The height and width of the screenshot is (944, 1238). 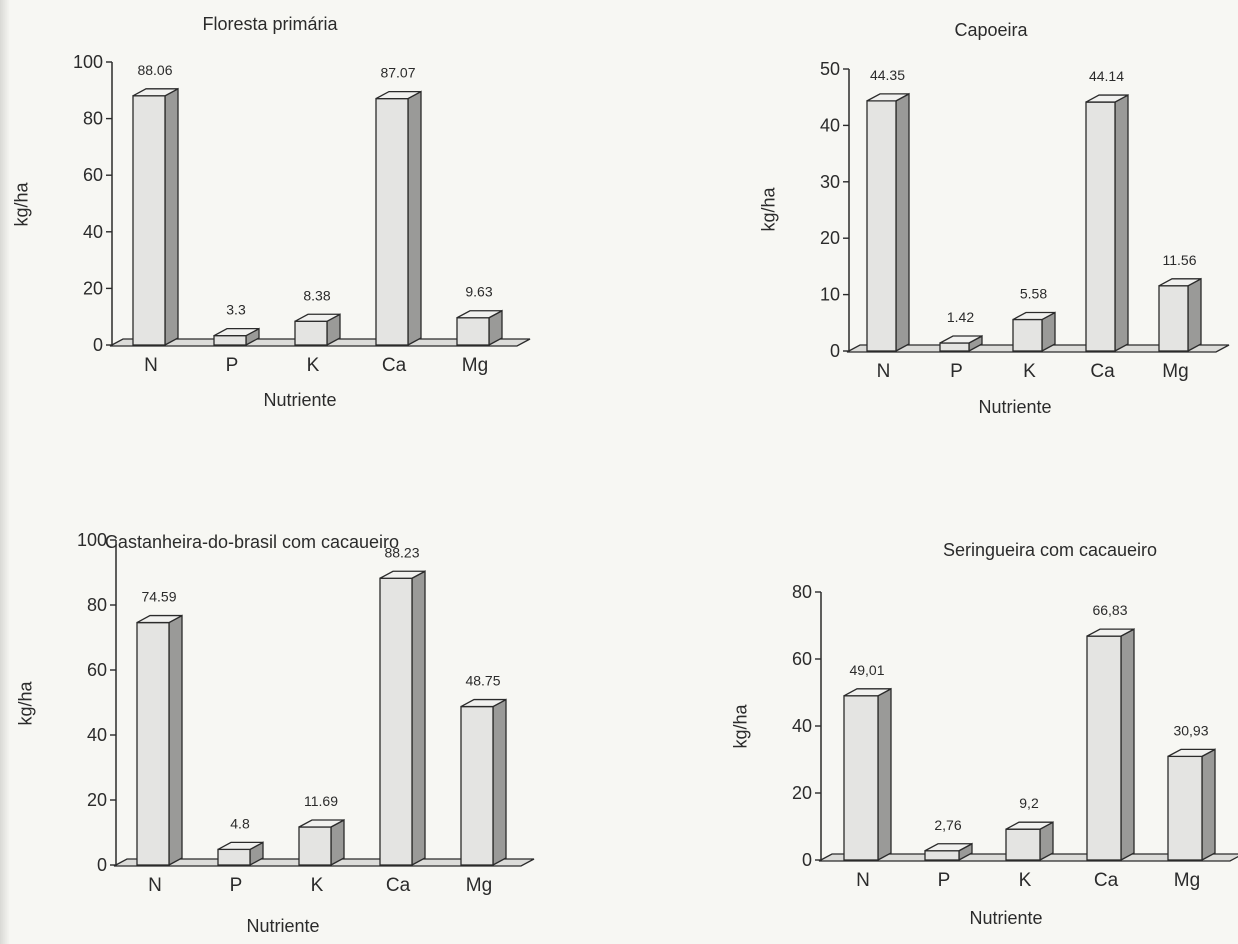 I want to click on y-tick-label: 100, so click(x=92, y=540).